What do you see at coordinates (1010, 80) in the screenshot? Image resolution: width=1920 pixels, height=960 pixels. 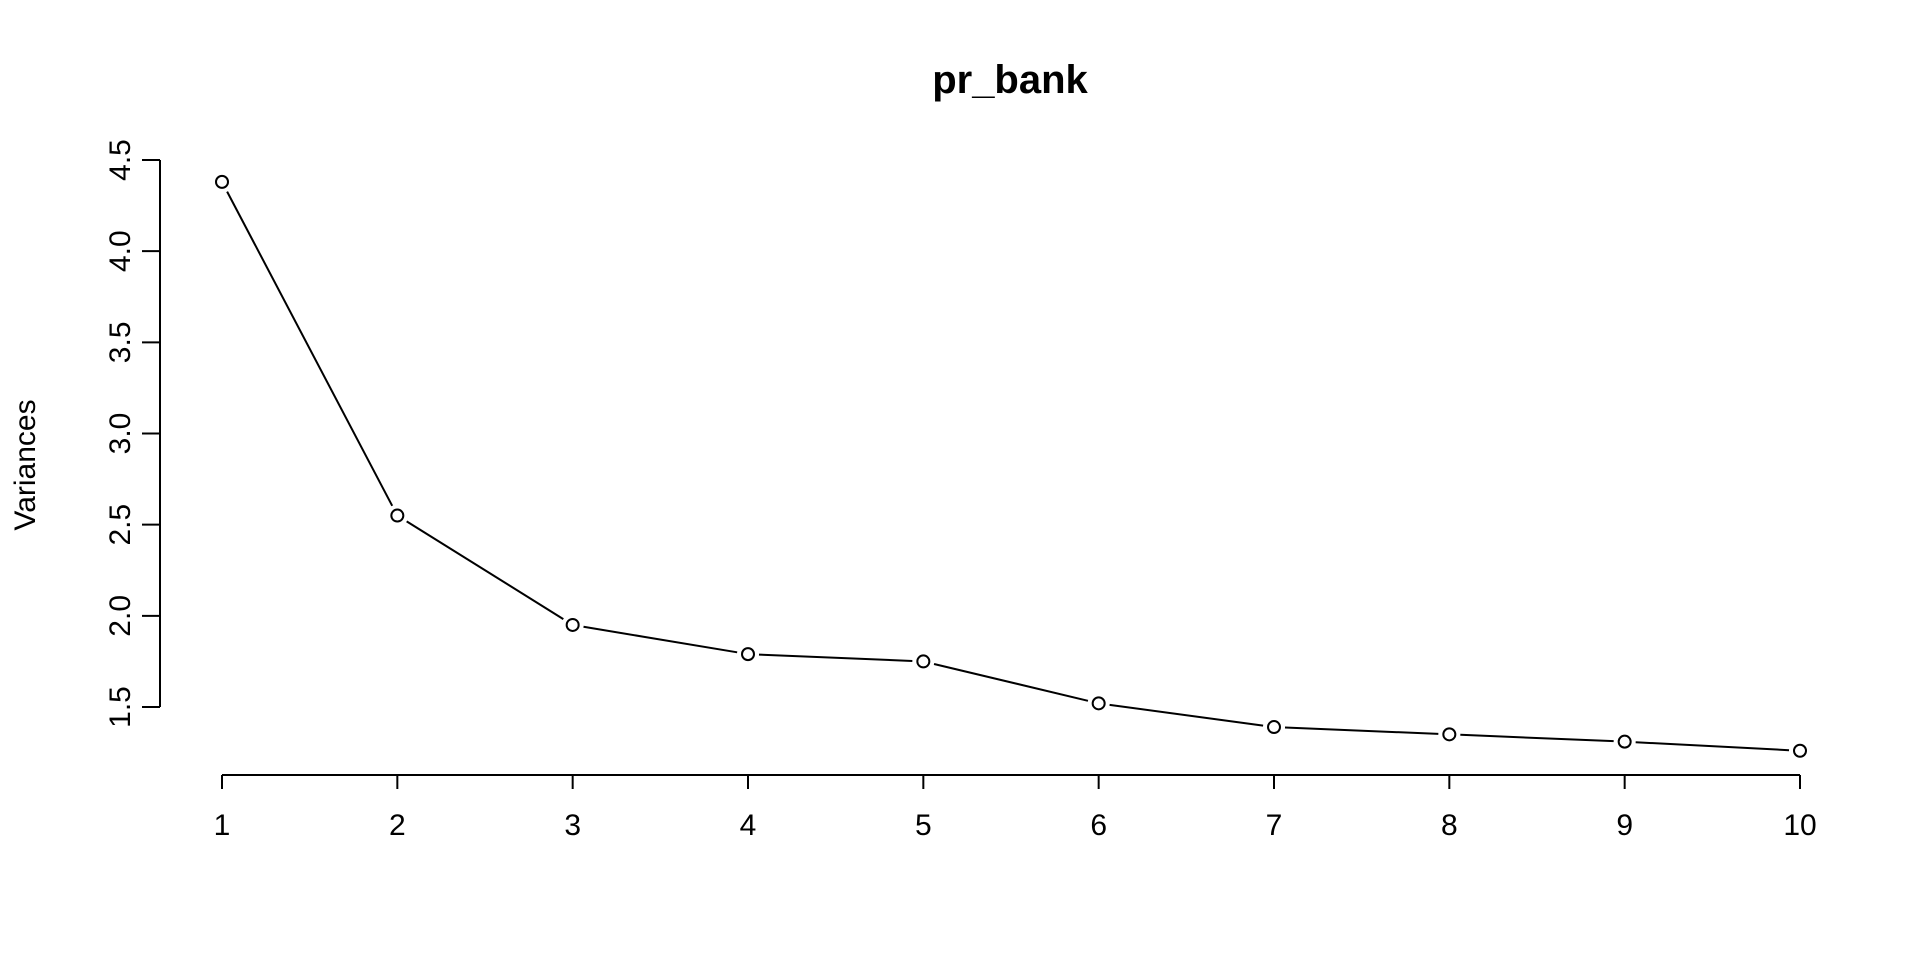 I see `chart-title: pr_bank` at bounding box center [1010, 80].